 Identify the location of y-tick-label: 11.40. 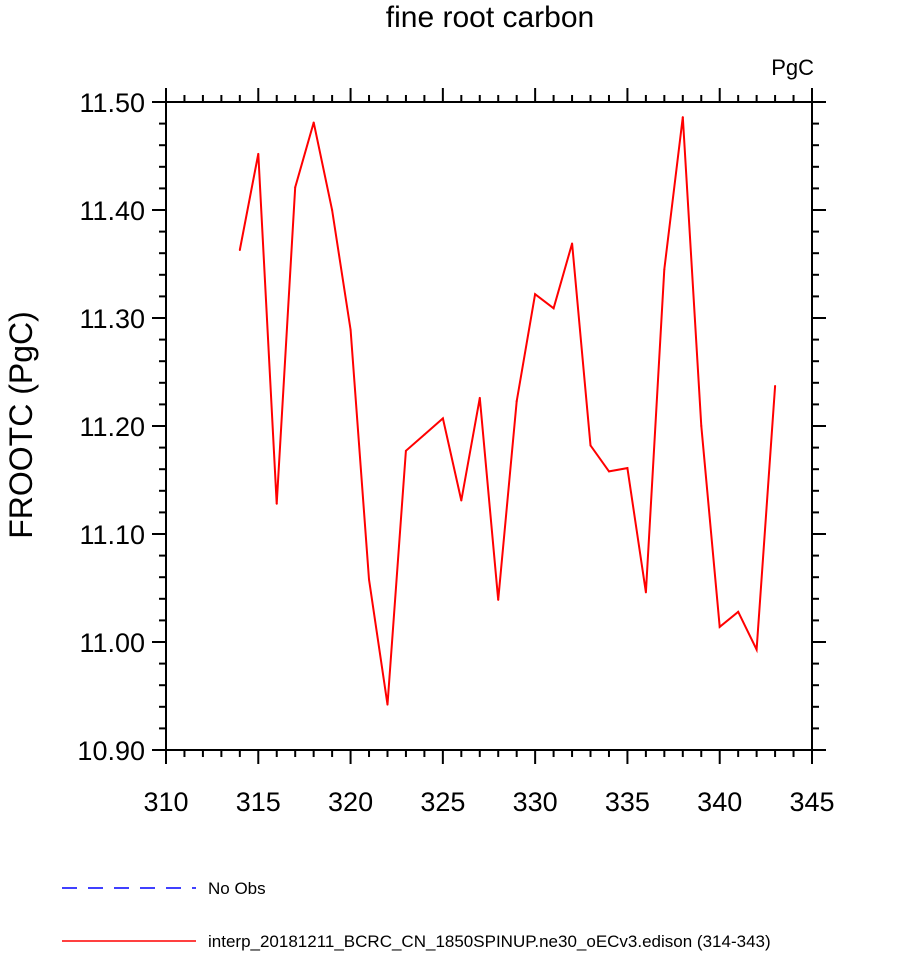
(112, 211).